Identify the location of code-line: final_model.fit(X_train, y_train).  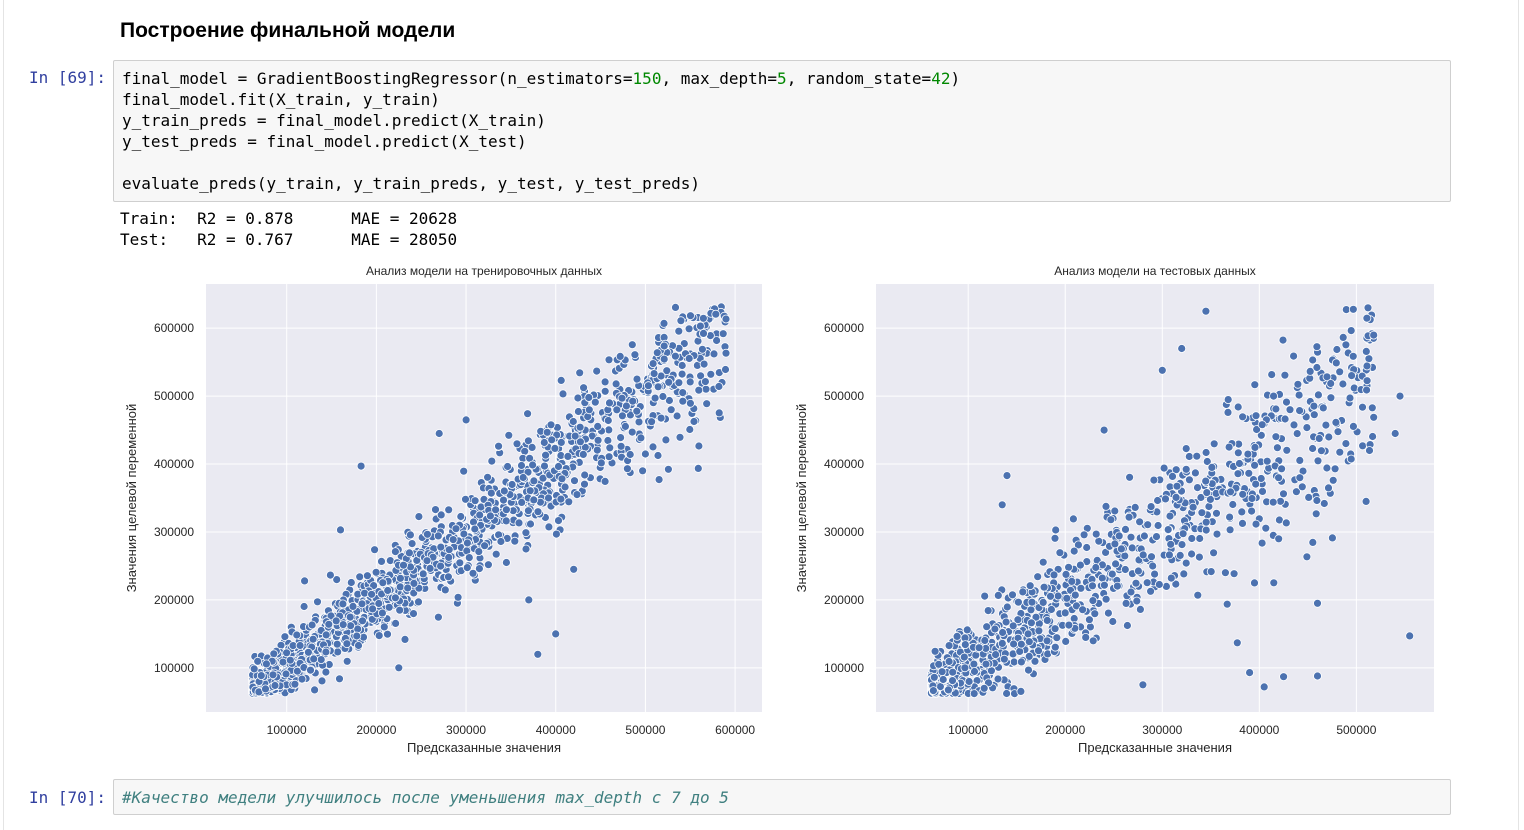
(281, 99).